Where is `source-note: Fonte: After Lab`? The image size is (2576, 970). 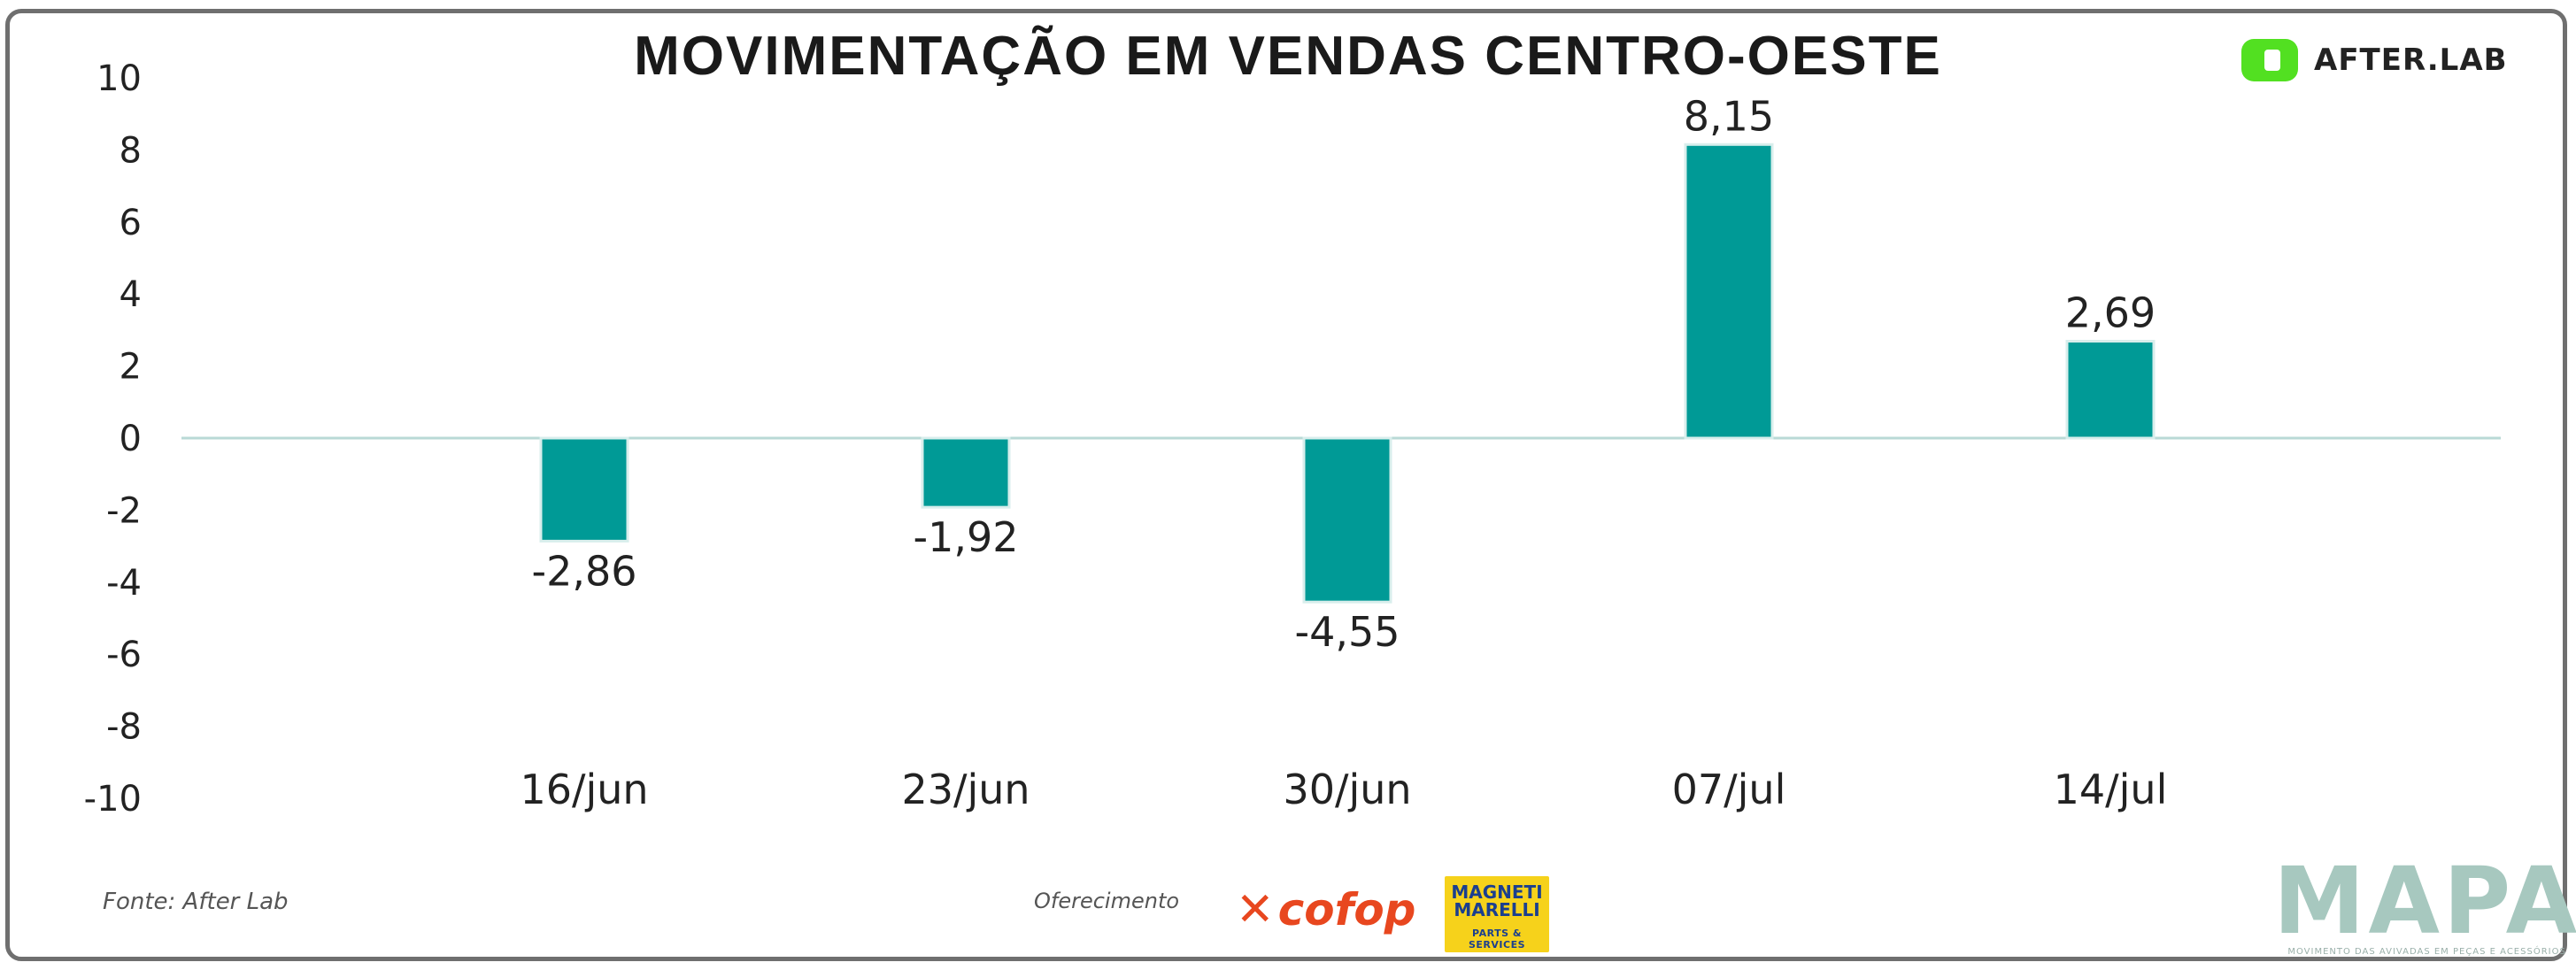
source-note: Fonte: After Lab is located at coordinates (196, 902).